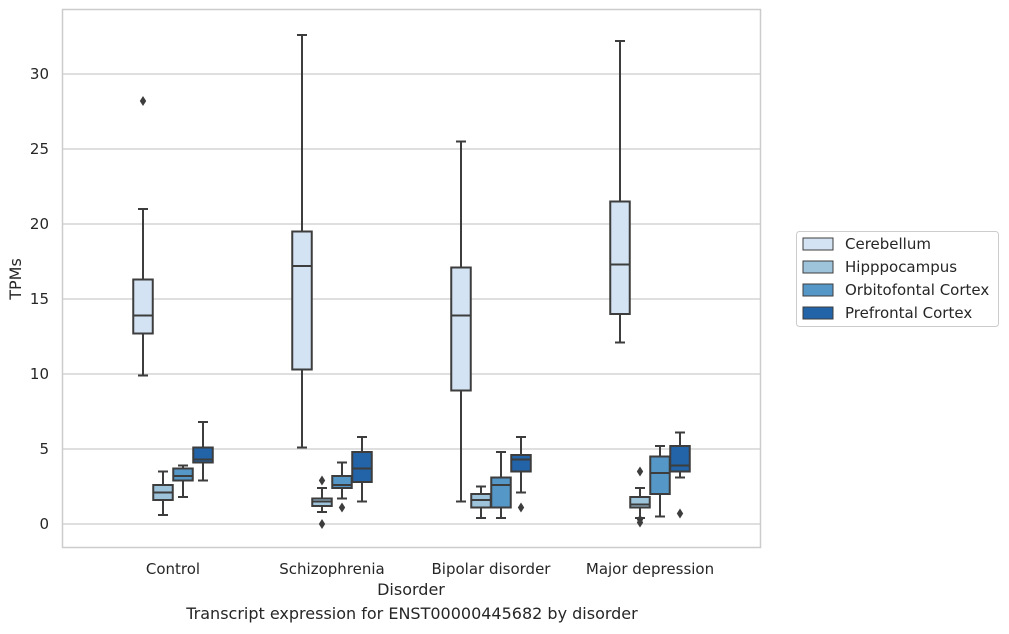 The image size is (1009, 634). I want to click on y-axis-label: TPMs, so click(15, 279).